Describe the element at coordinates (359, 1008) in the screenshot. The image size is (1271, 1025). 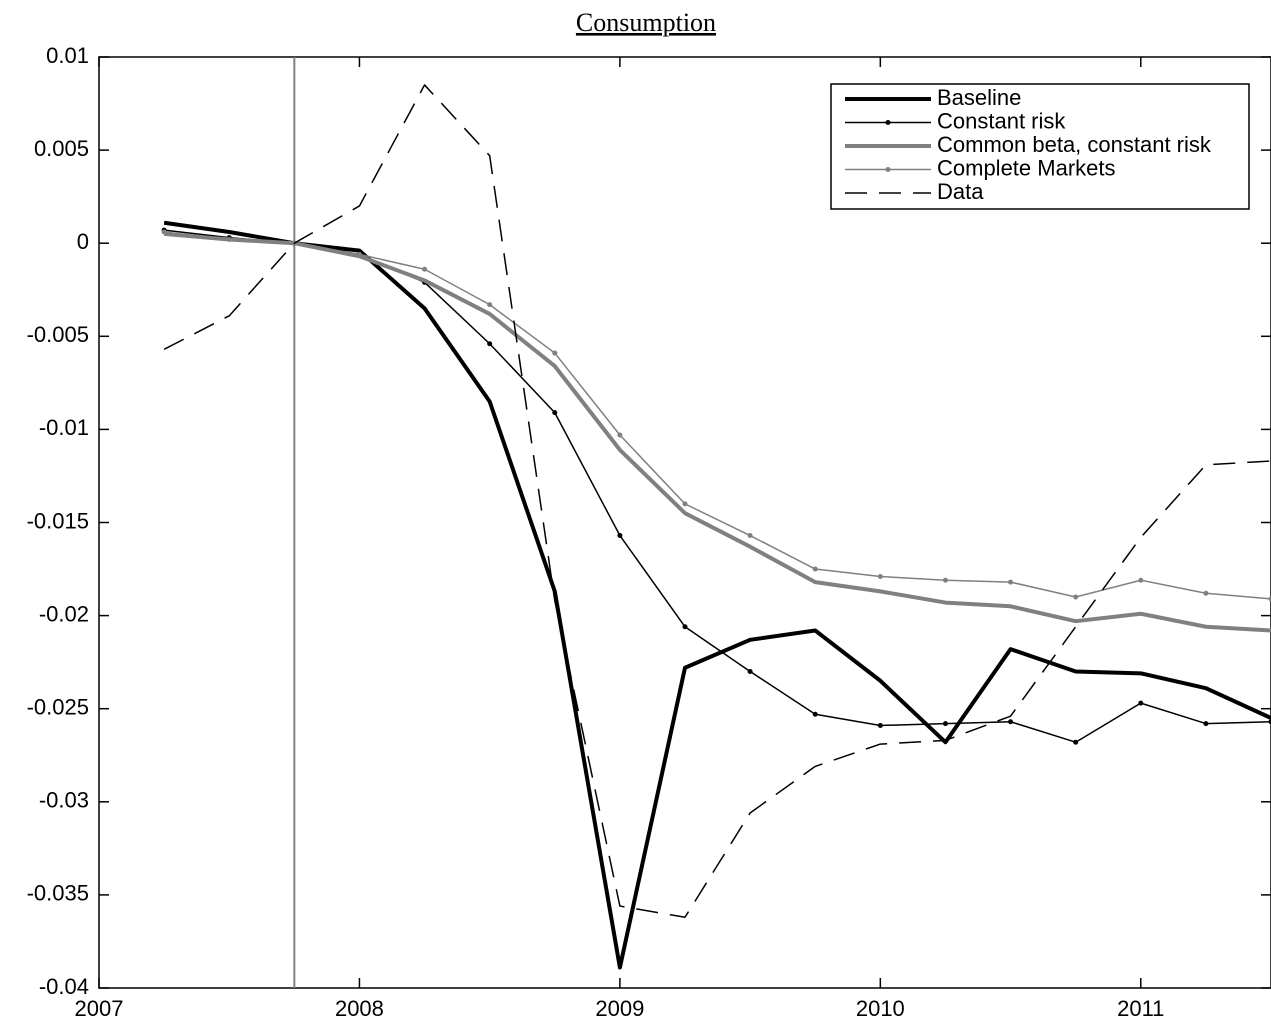
I see `x-tick-label: 2008` at that location.